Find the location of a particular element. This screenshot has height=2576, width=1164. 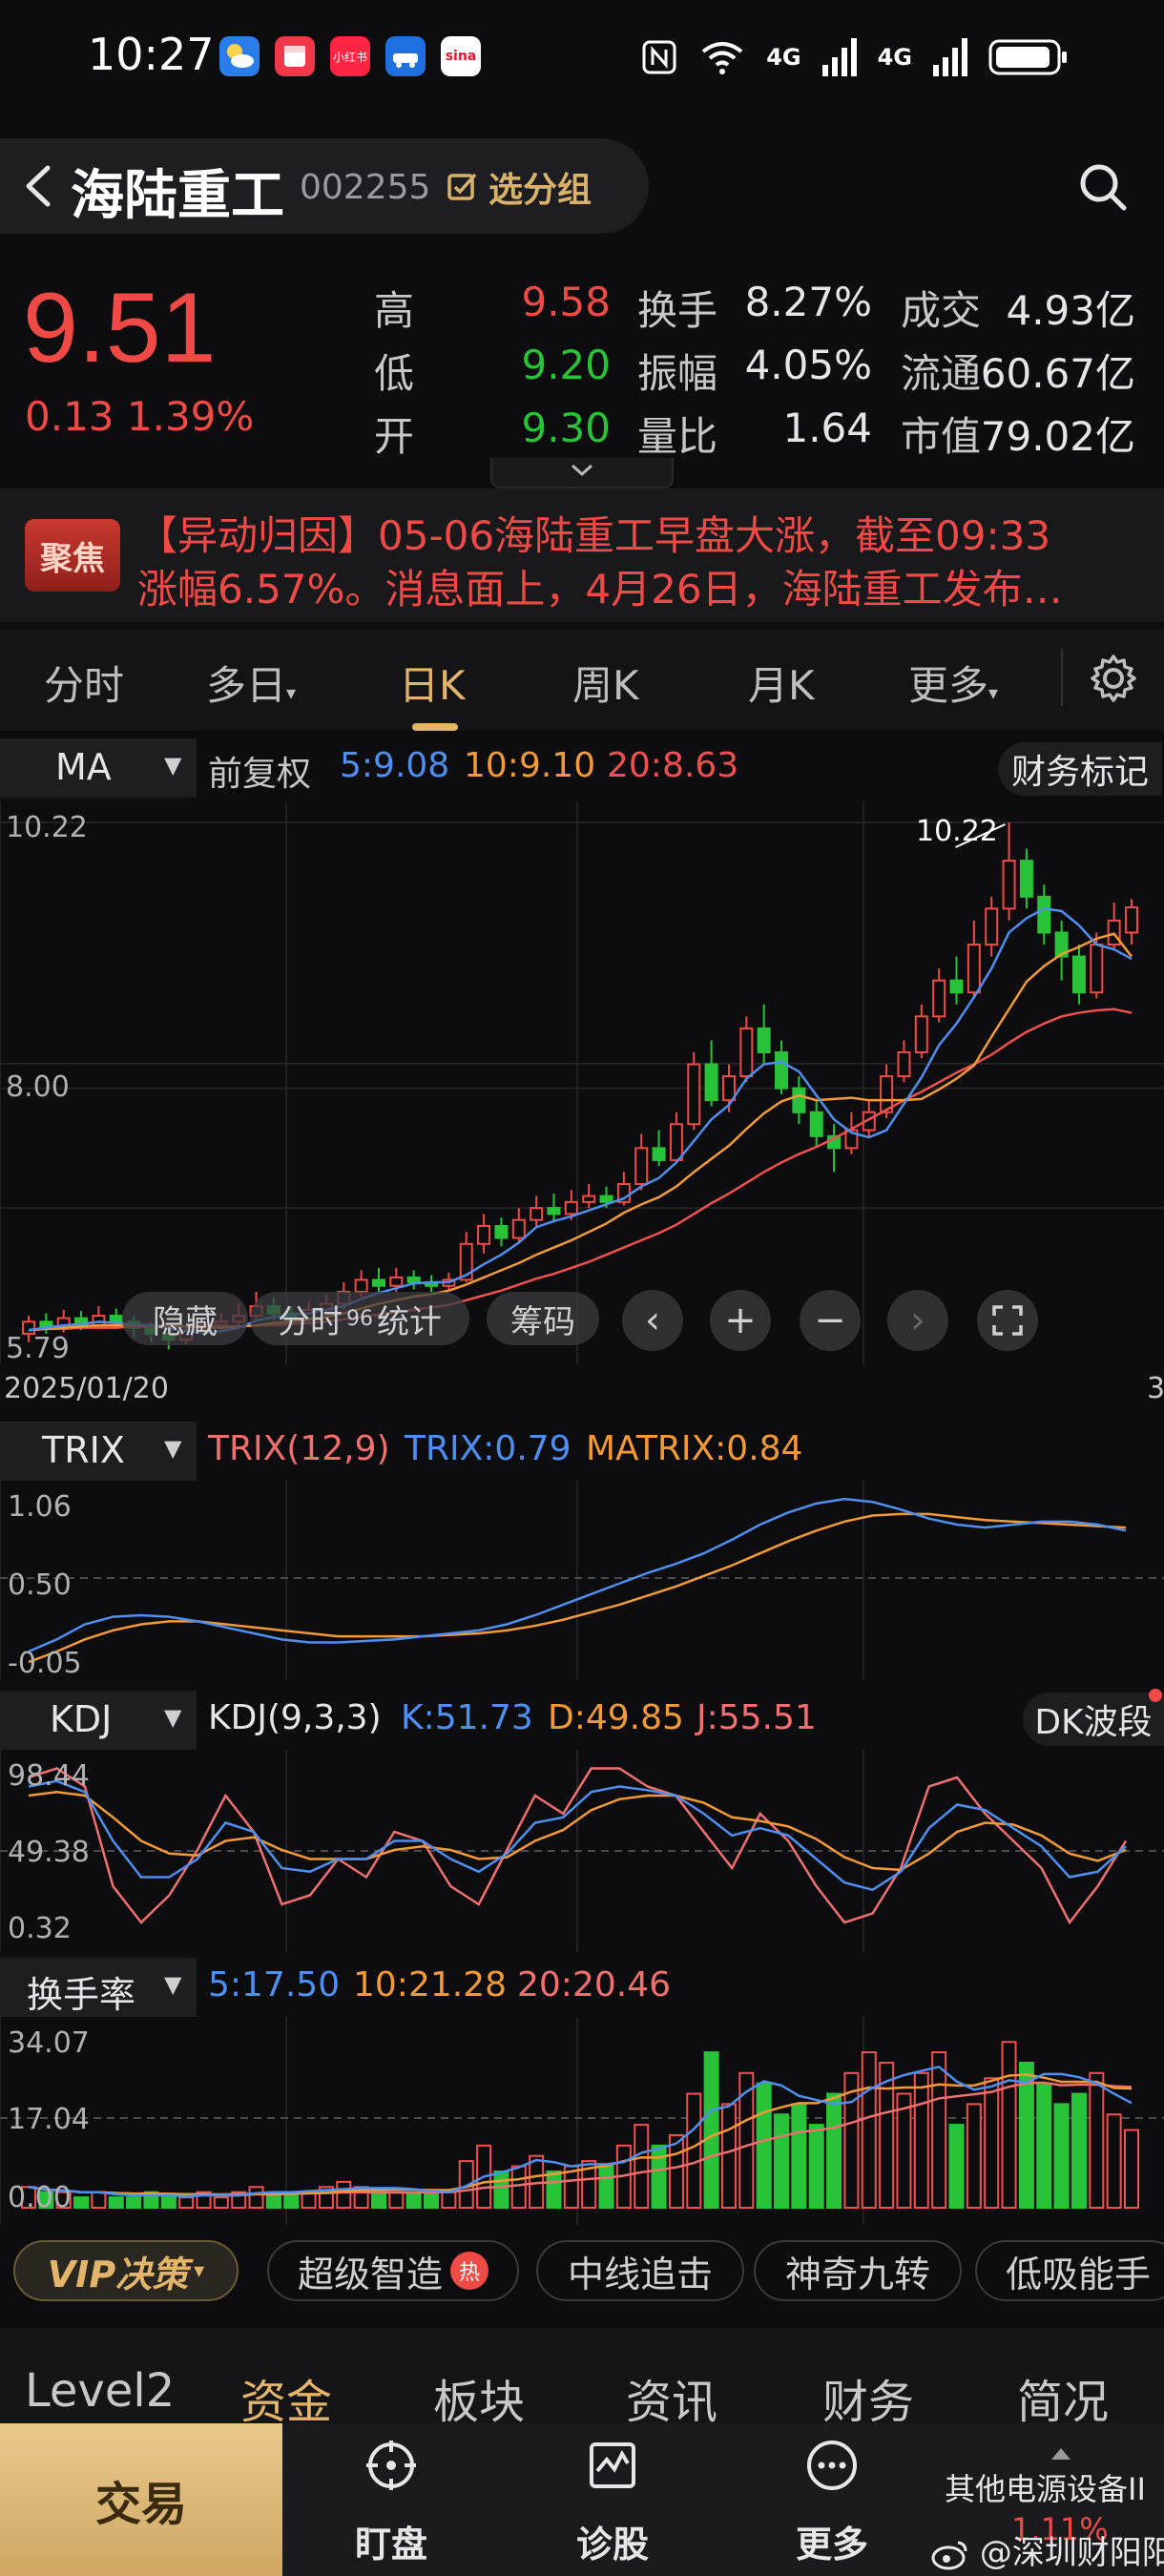

turnover-y-bottom: 0.00 is located at coordinates (40, 2197).